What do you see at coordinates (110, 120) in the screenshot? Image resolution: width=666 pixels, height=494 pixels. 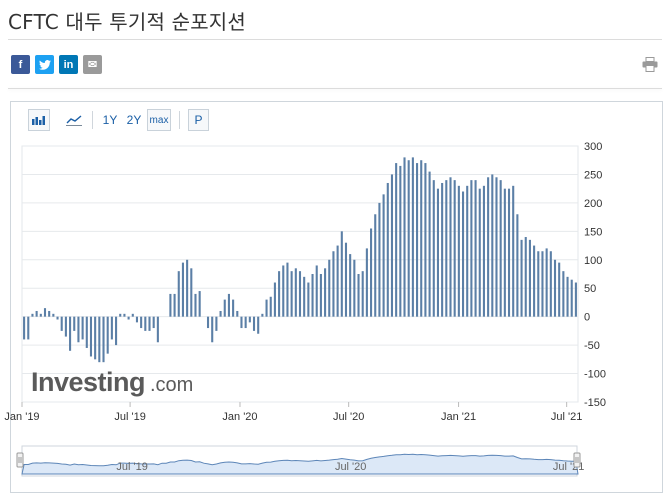 I see `range-1y-button: 1Y` at bounding box center [110, 120].